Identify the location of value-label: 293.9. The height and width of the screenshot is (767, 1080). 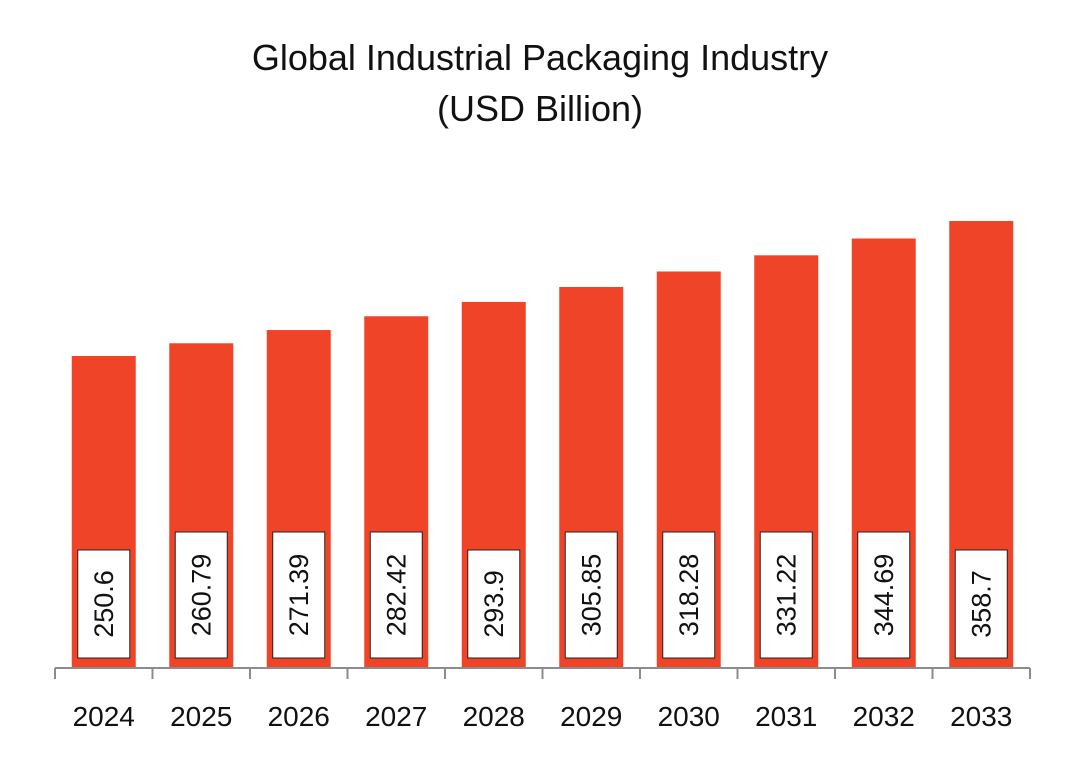
(494, 604).